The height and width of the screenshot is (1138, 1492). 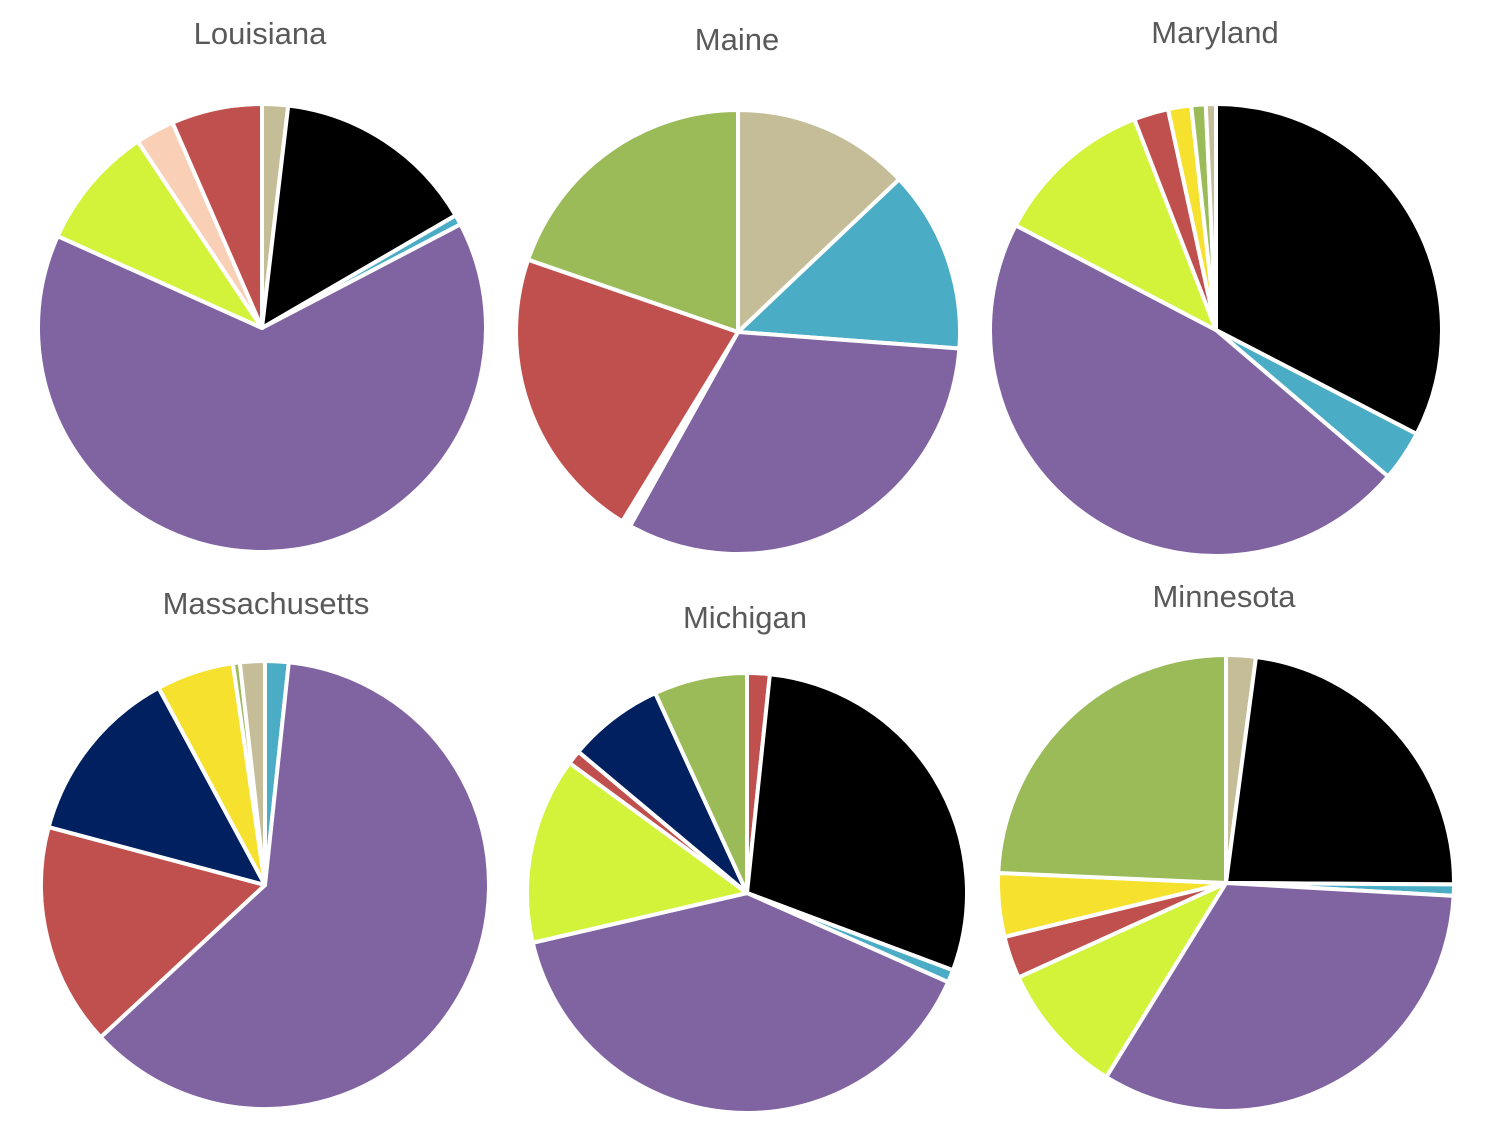 What do you see at coordinates (745, 617) in the screenshot?
I see `chart-title-michigan: Michigan` at bounding box center [745, 617].